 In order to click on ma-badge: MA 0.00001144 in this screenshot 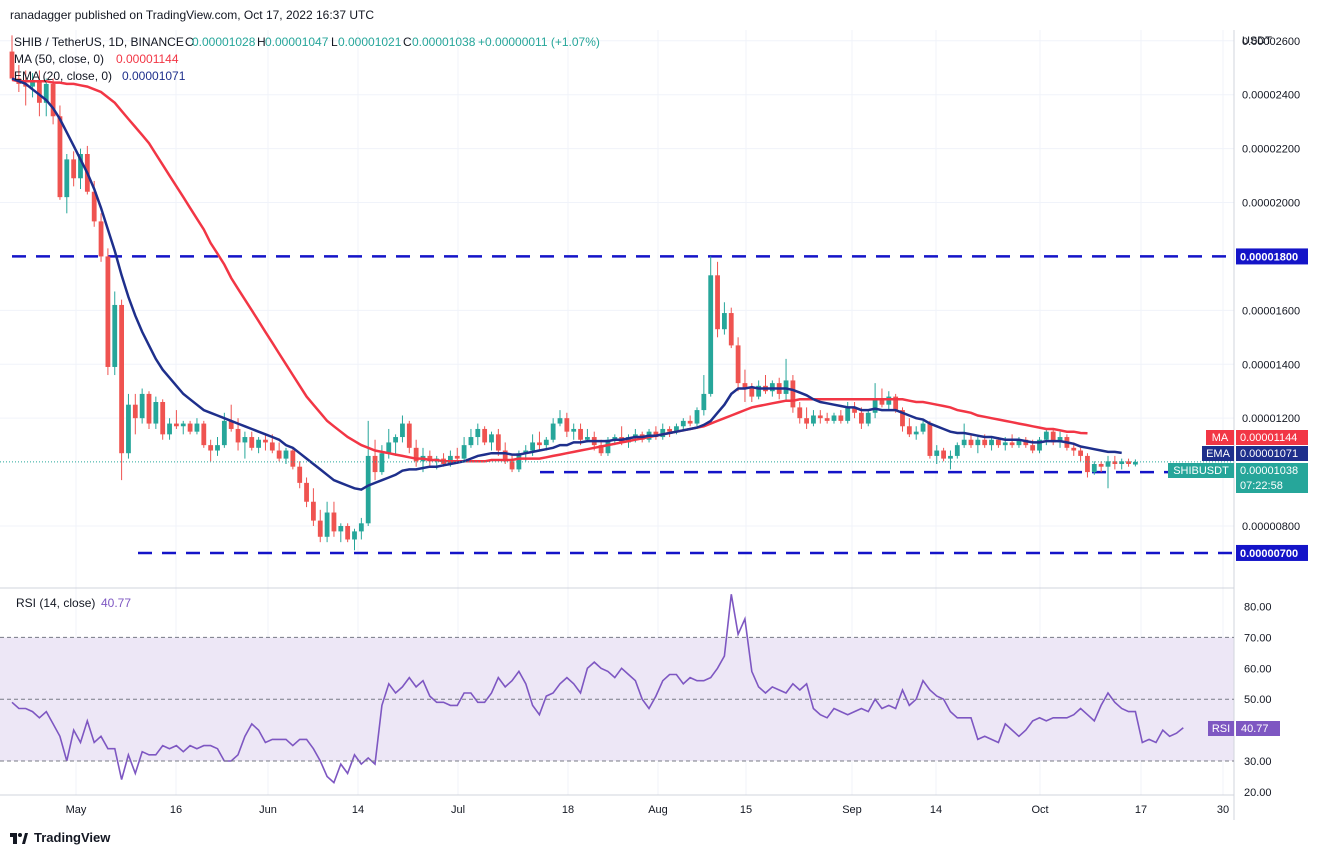, I will do `click(1257, 437)`.